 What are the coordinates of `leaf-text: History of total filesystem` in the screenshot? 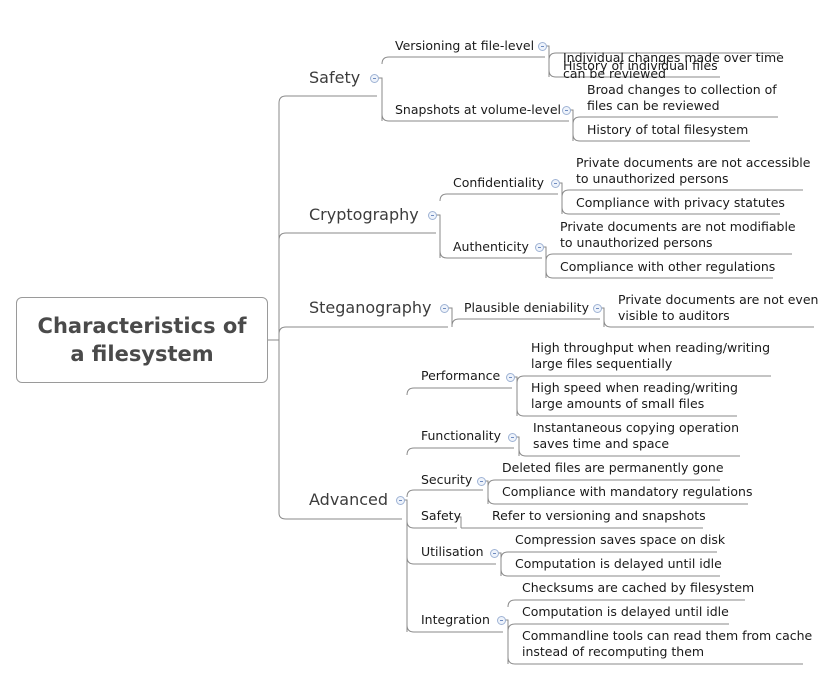 It's located at (668, 129).